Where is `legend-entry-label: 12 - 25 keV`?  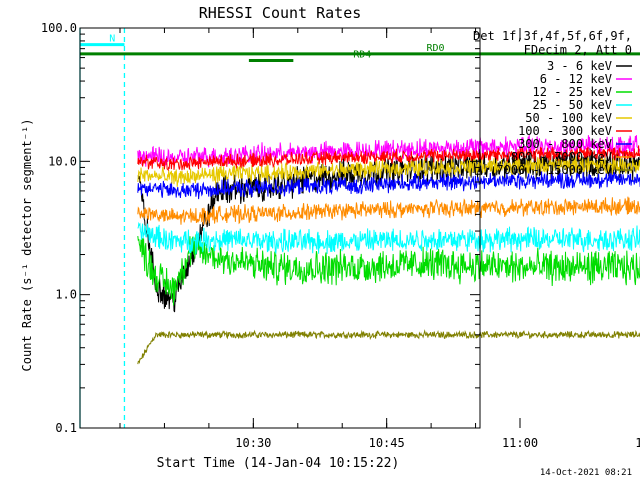
legend-entry-label: 12 - 25 keV is located at coordinates (572, 92).